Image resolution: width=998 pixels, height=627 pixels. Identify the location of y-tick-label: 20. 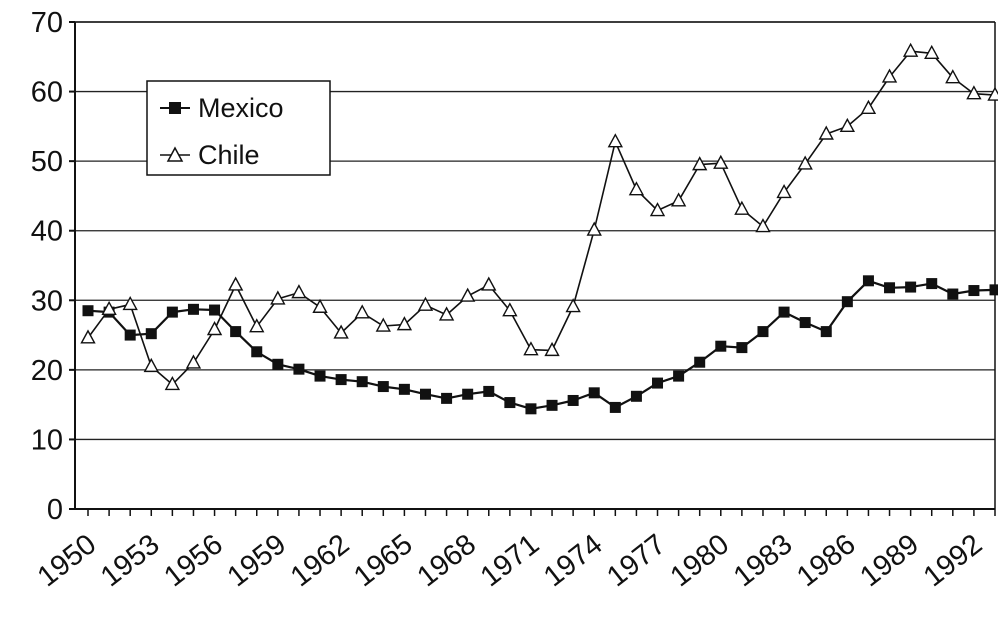
(47, 371).